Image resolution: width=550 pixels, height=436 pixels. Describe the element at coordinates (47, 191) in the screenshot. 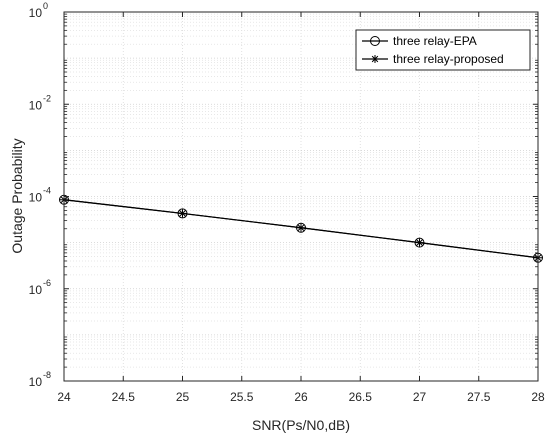

I see `y-tick-exponent: -4` at that location.